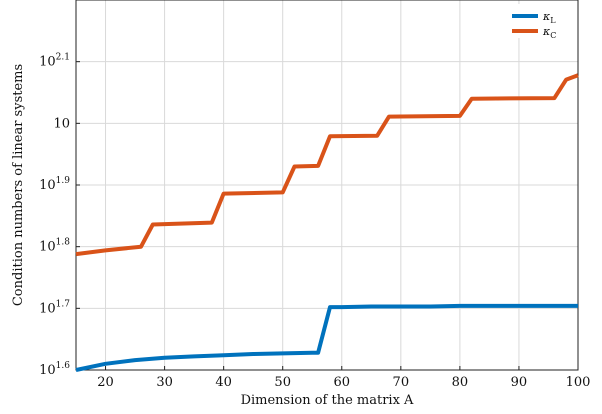  I want to click on y-tick-exponent: 2.1, so click(63, 58).